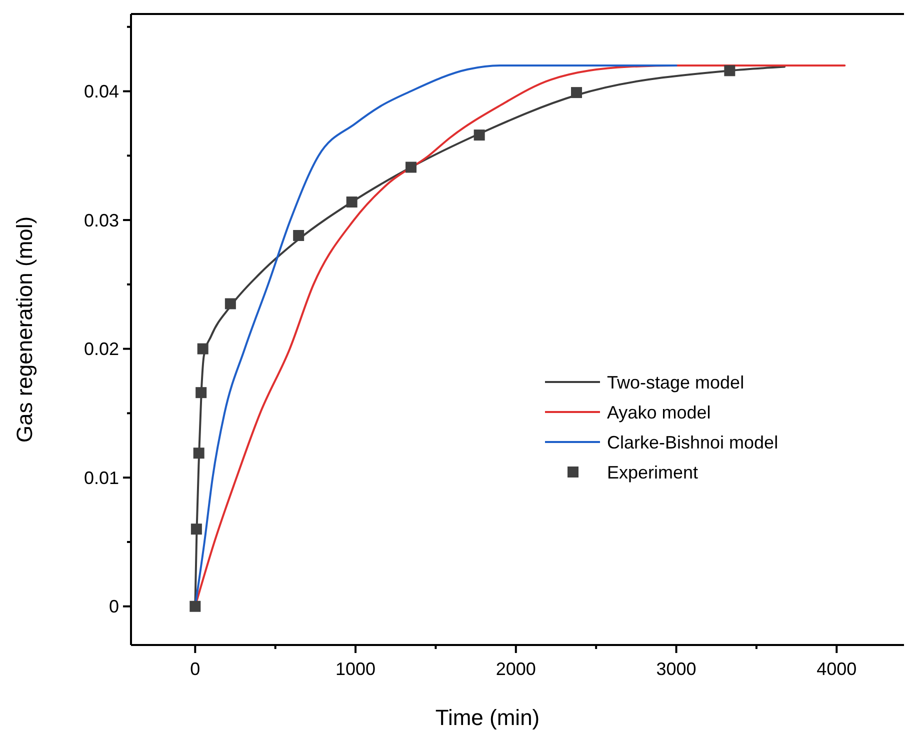 The image size is (906, 733). I want to click on x-tick-label: 3000, so click(676, 669).